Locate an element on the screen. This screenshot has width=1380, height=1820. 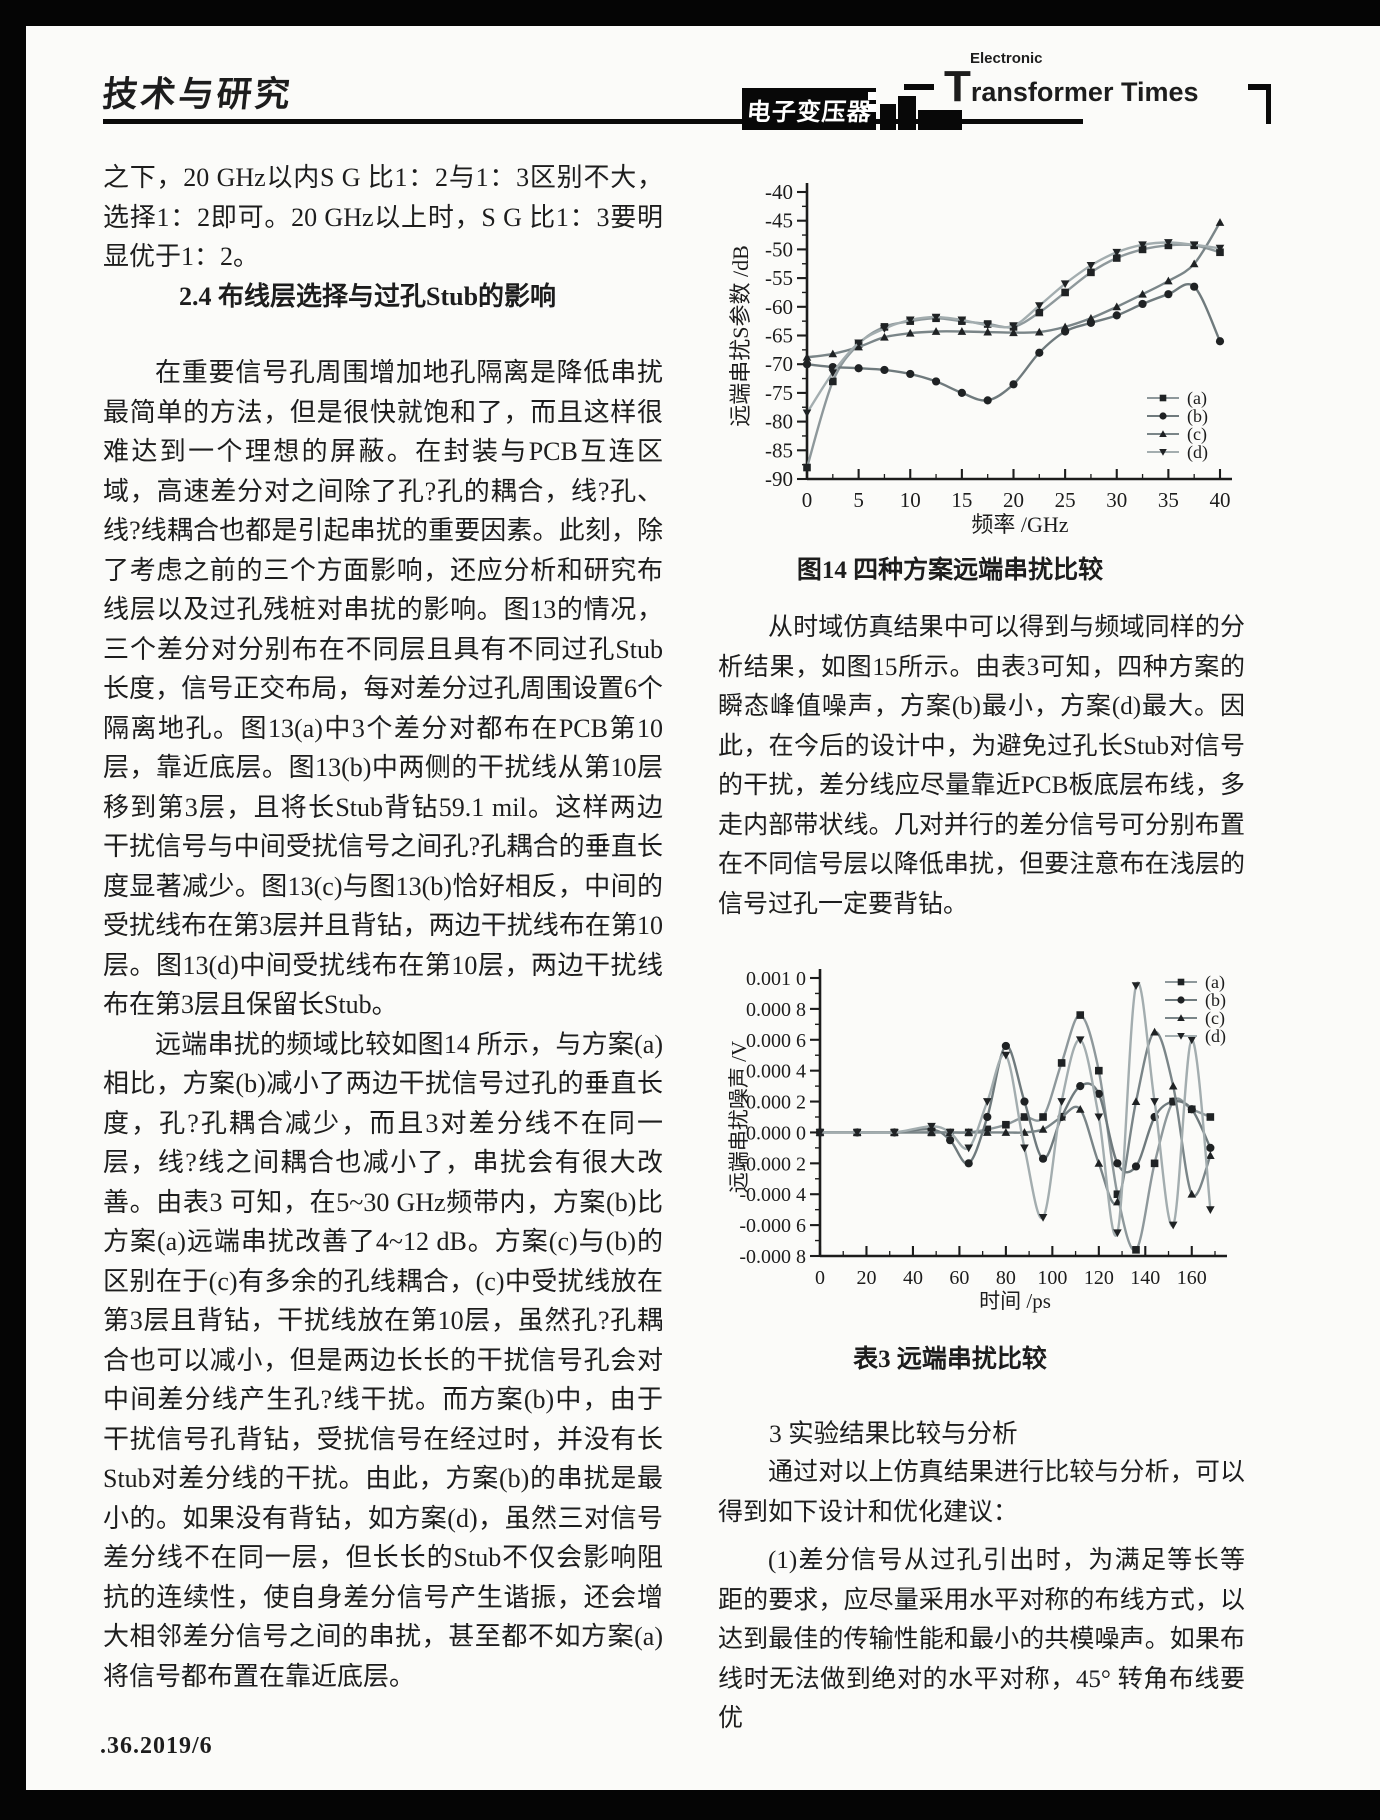
svg-text: -45 is located at coordinates (779, 221).